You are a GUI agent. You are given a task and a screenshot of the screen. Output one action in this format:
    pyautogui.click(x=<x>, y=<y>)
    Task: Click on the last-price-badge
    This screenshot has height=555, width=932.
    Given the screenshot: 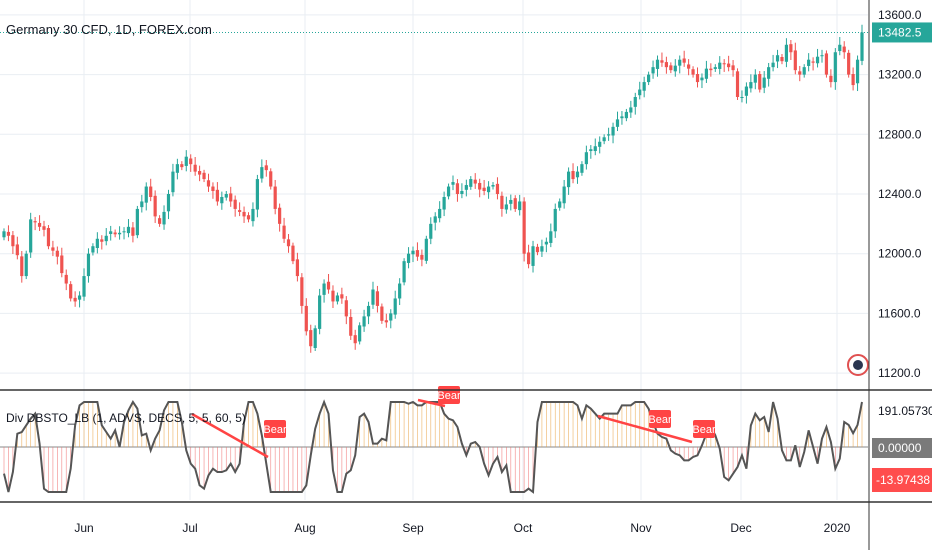 What is the action you would take?
    pyautogui.click(x=902, y=32)
    